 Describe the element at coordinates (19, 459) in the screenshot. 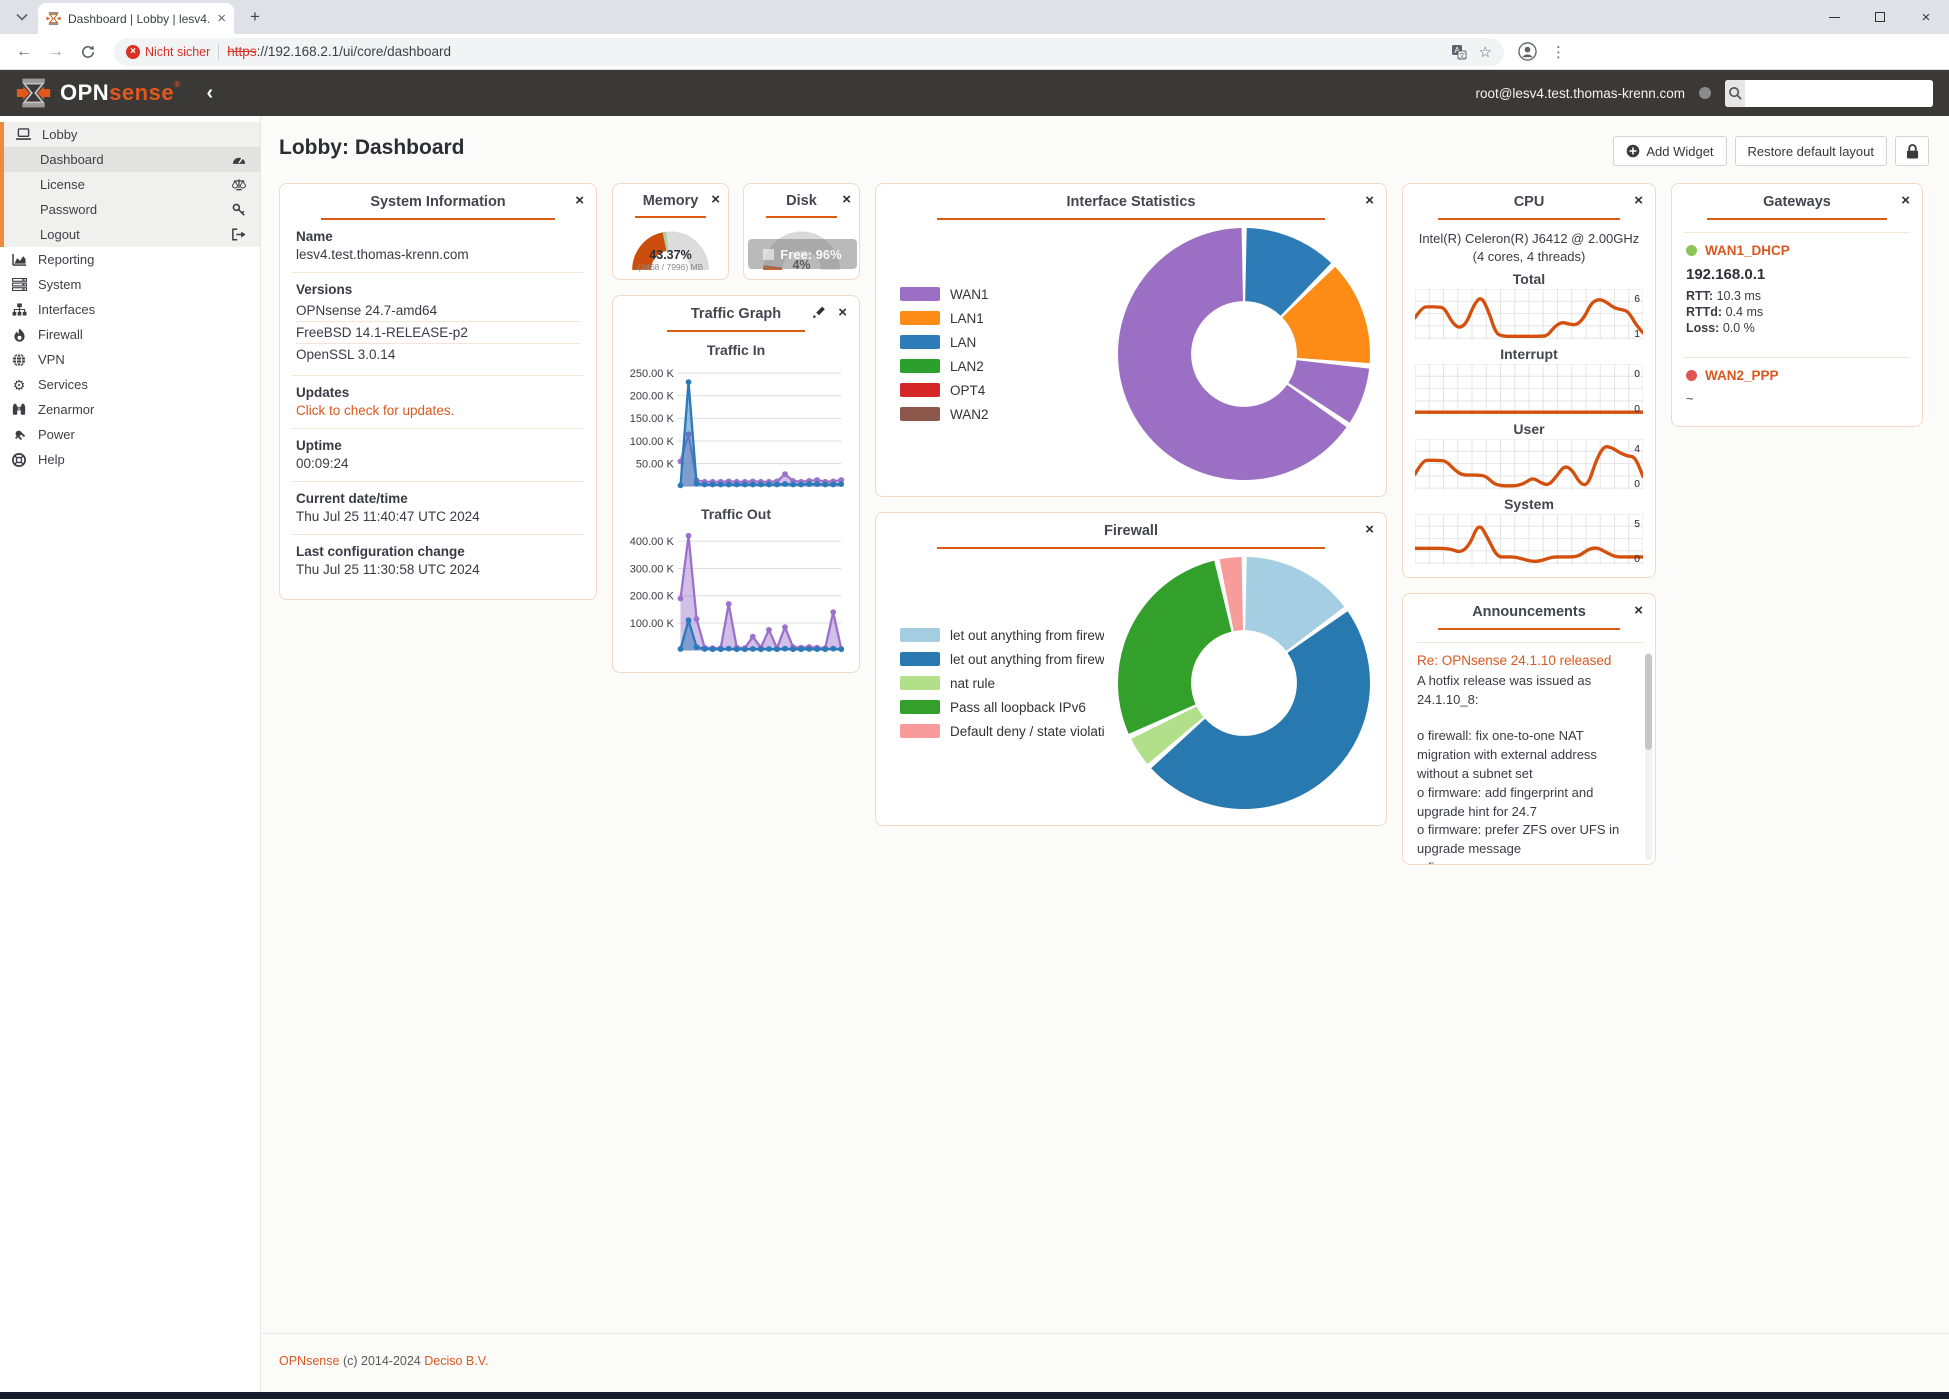

I see `life-ring-icon` at that location.